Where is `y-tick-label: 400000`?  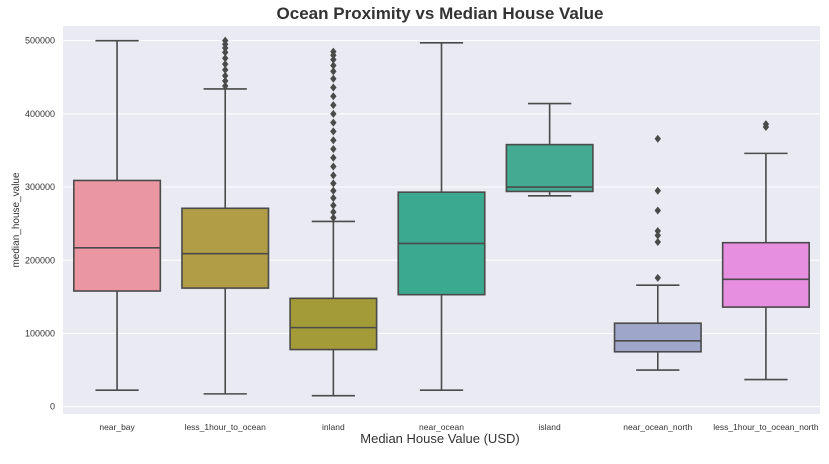
y-tick-label: 400000 is located at coordinates (40, 114).